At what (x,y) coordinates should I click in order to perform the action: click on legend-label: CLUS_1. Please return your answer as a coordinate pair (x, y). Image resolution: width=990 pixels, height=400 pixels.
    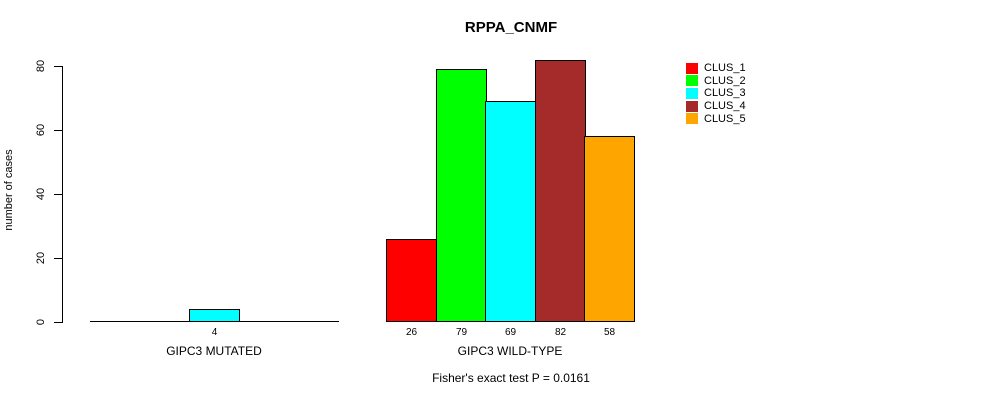
    Looking at the image, I should click on (725, 68).